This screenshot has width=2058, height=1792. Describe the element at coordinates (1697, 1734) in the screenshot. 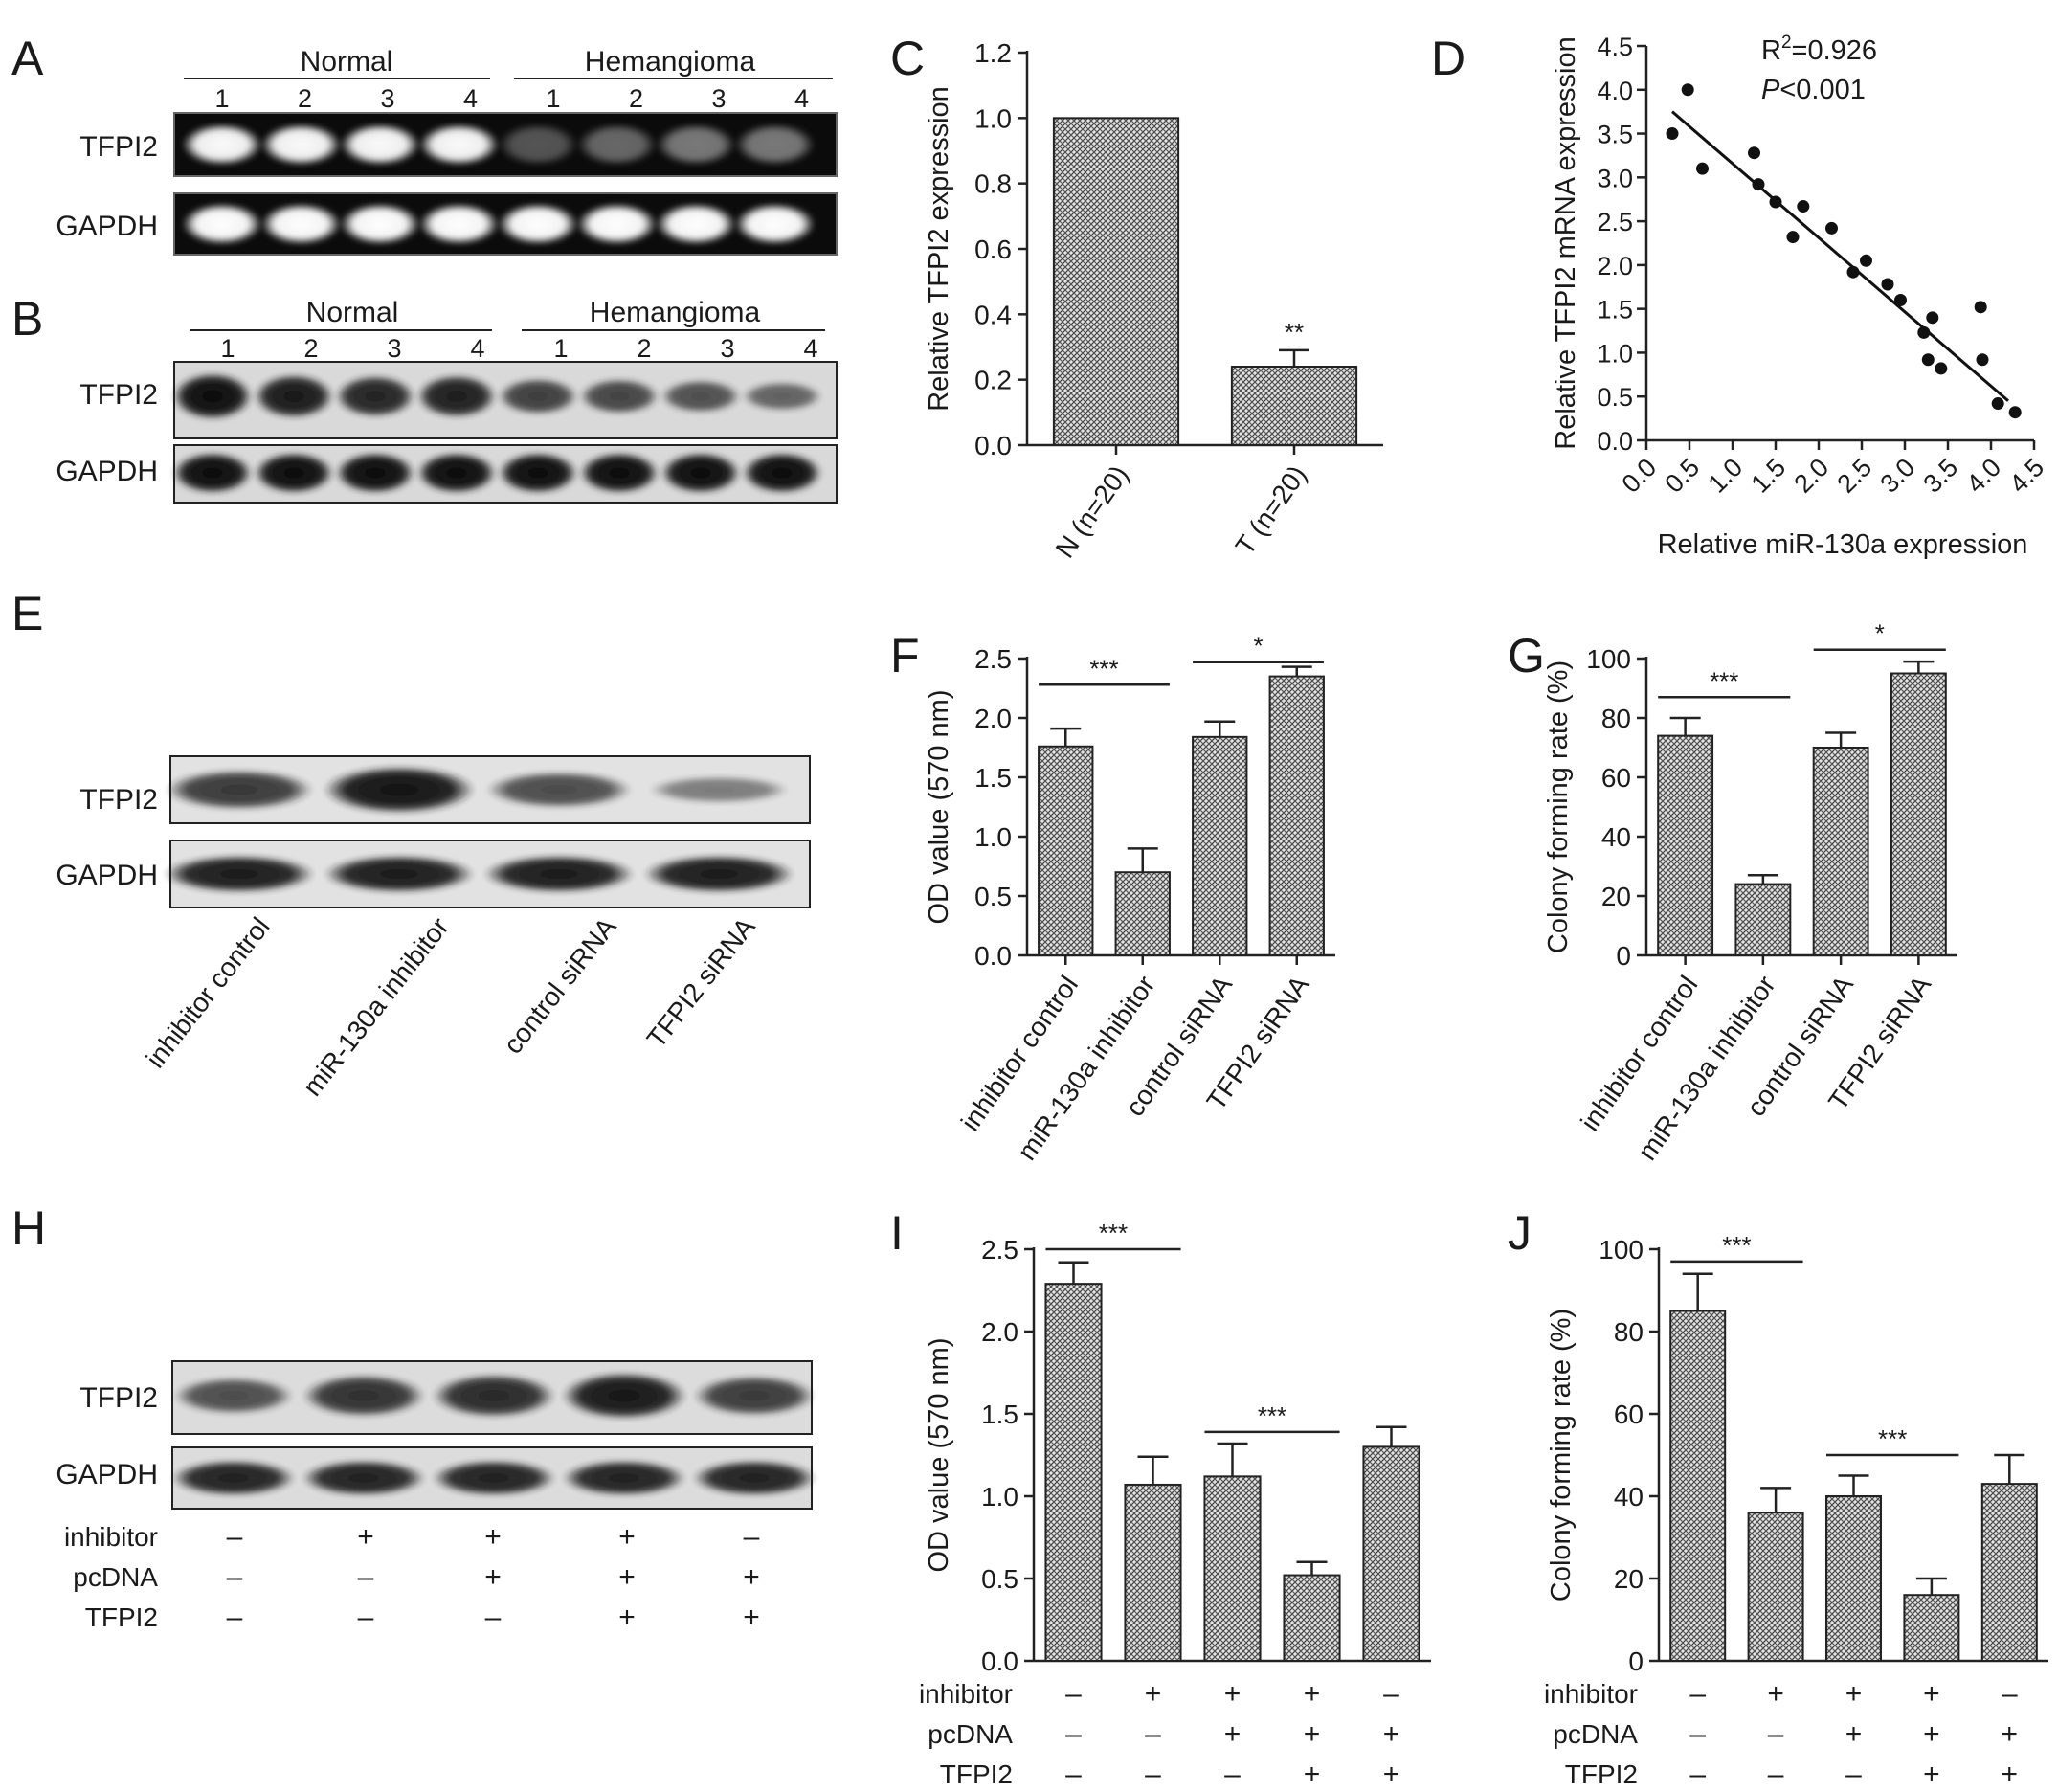

I see `chartJ-treat-mark-1-0: –` at that location.